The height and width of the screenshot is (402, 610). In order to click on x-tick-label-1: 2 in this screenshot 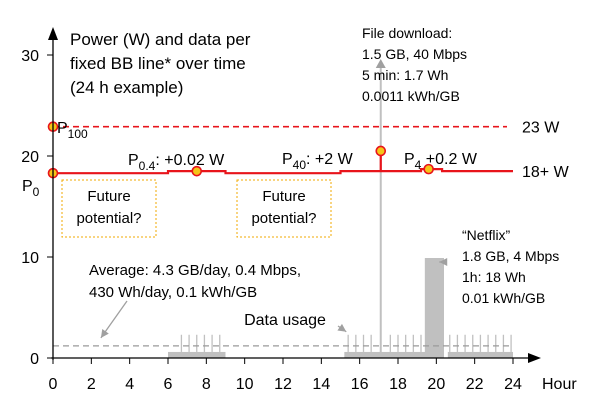, I will do `click(91, 384)`.